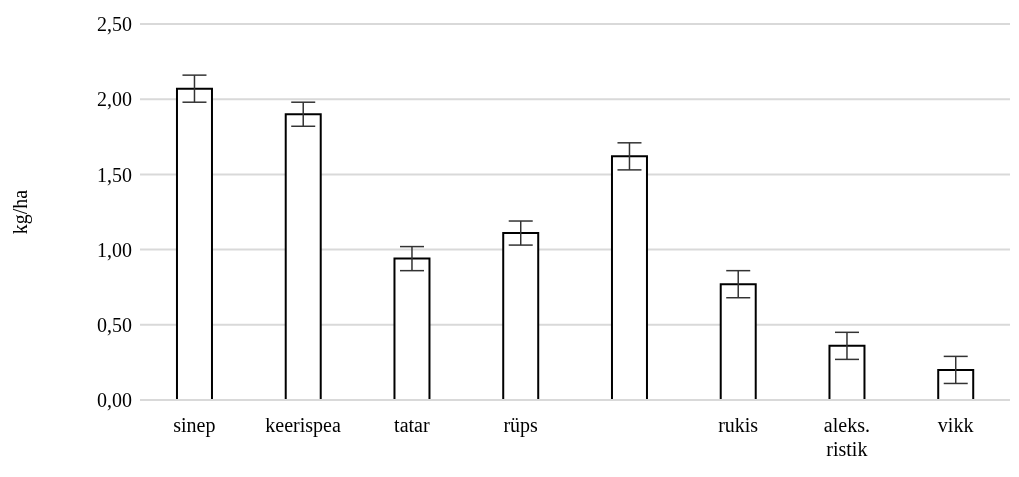  I want to click on x-tick-label: keerispea, so click(303, 425).